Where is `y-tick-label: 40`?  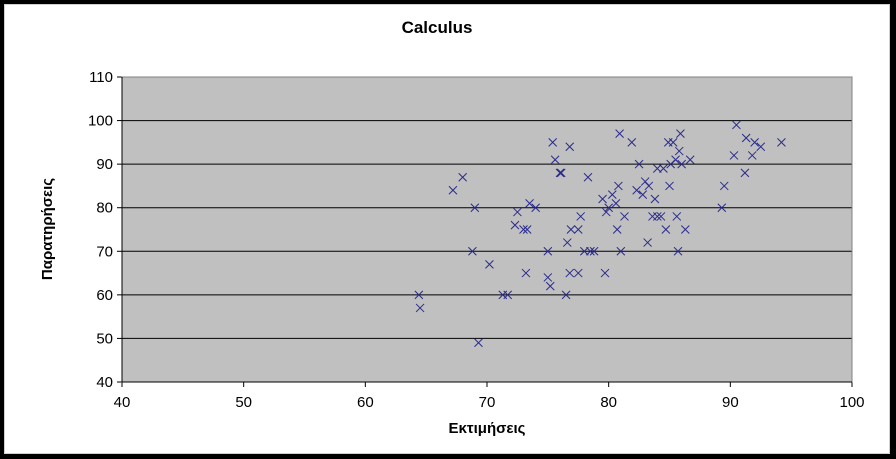
y-tick-label: 40 is located at coordinates (104, 382).